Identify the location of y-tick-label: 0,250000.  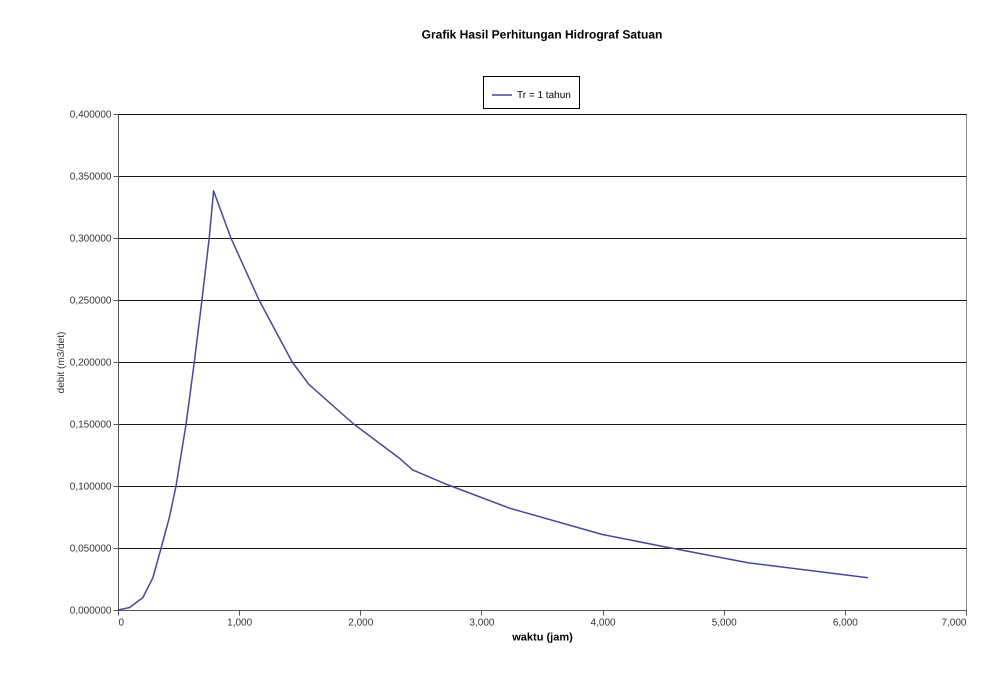
(91, 301).